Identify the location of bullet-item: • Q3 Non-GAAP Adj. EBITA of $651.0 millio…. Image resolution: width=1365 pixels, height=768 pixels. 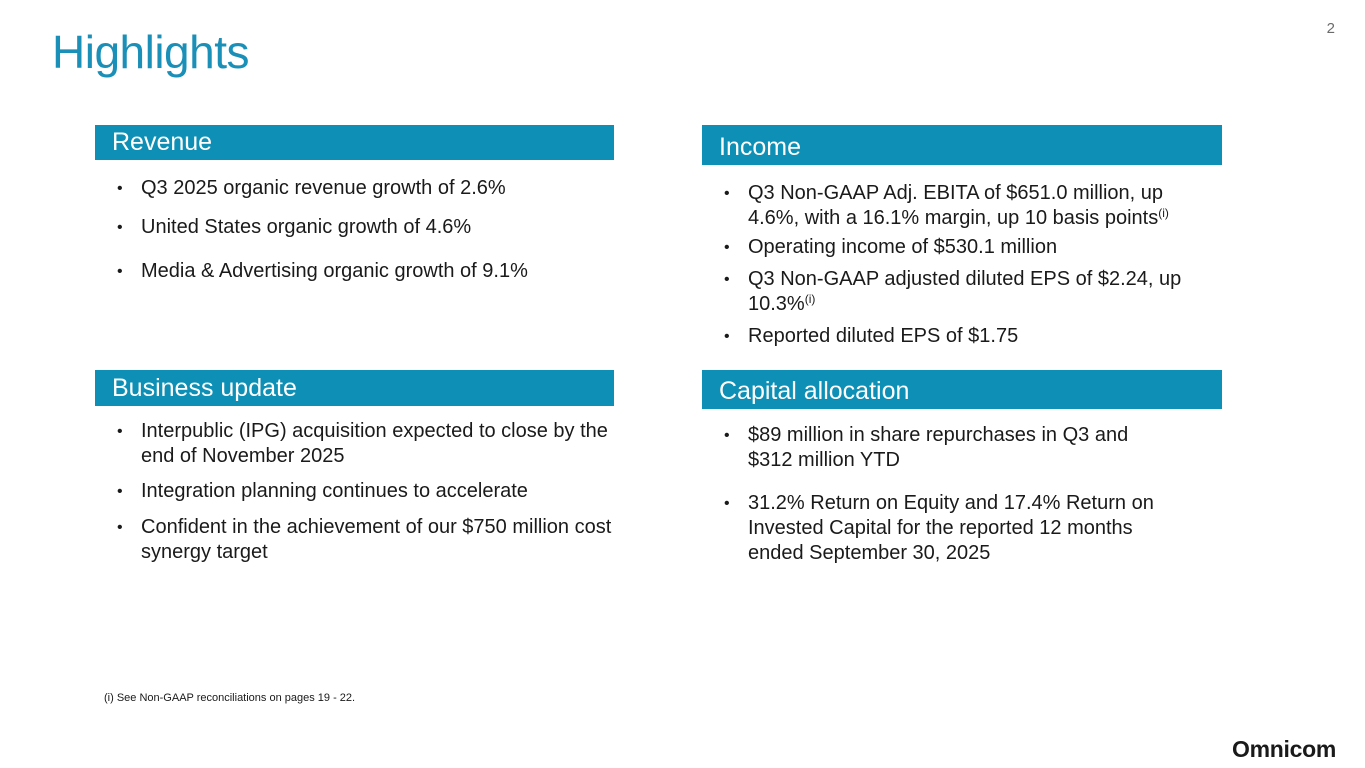
(946, 205).